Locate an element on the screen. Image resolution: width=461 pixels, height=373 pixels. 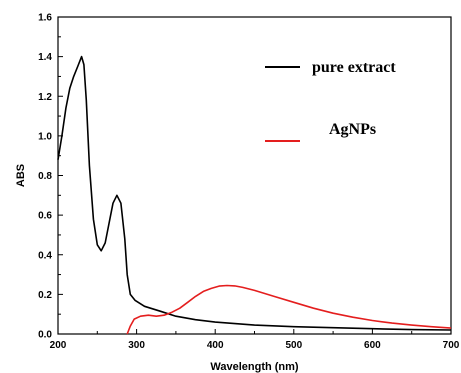
x-tick-label: 600 is located at coordinates (372, 345).